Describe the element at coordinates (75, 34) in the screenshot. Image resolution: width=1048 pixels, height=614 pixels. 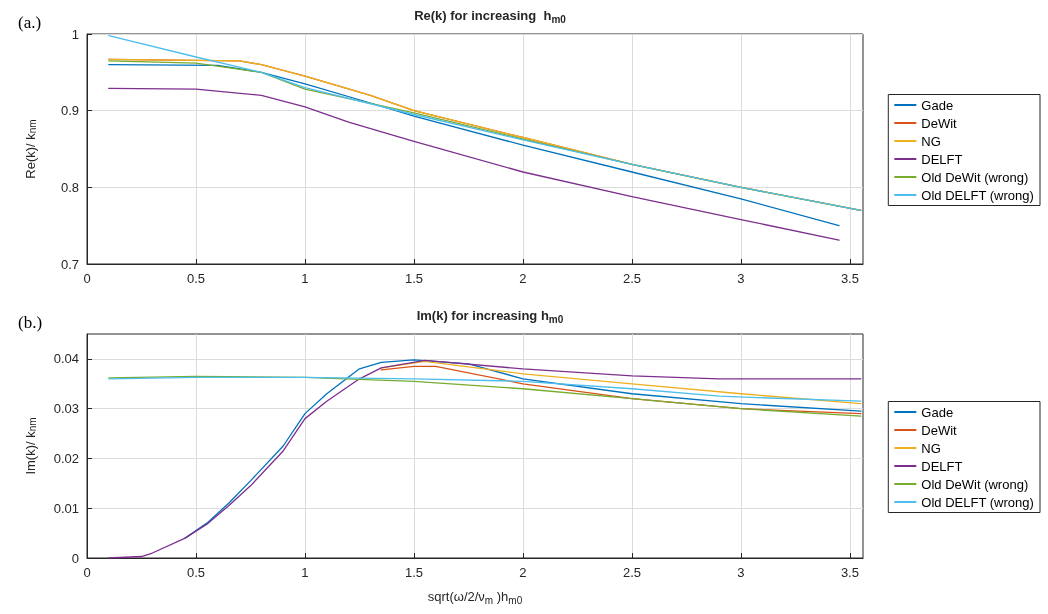
I see `y-tick-label: 1` at that location.